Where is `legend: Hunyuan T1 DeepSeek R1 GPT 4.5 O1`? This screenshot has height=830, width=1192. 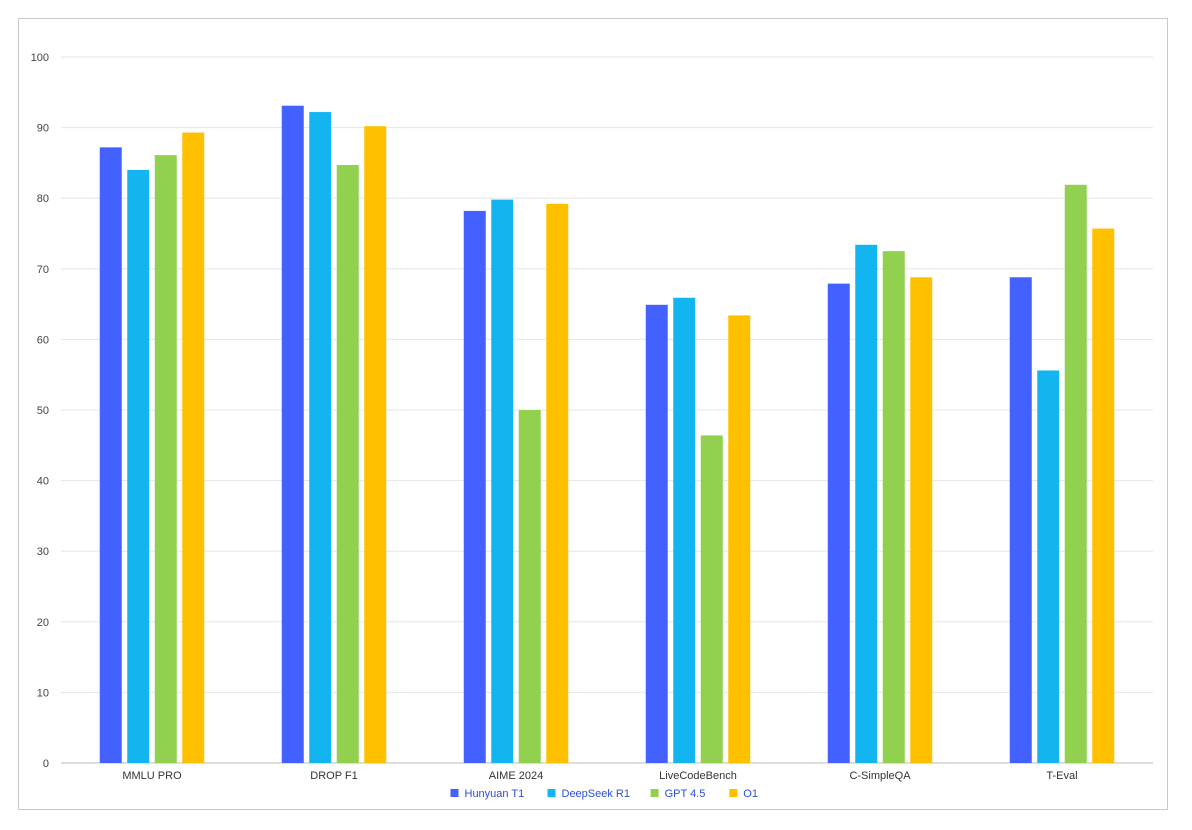 legend: Hunyuan T1 DeepSeek R1 GPT 4.5 O1 is located at coordinates (604, 794).